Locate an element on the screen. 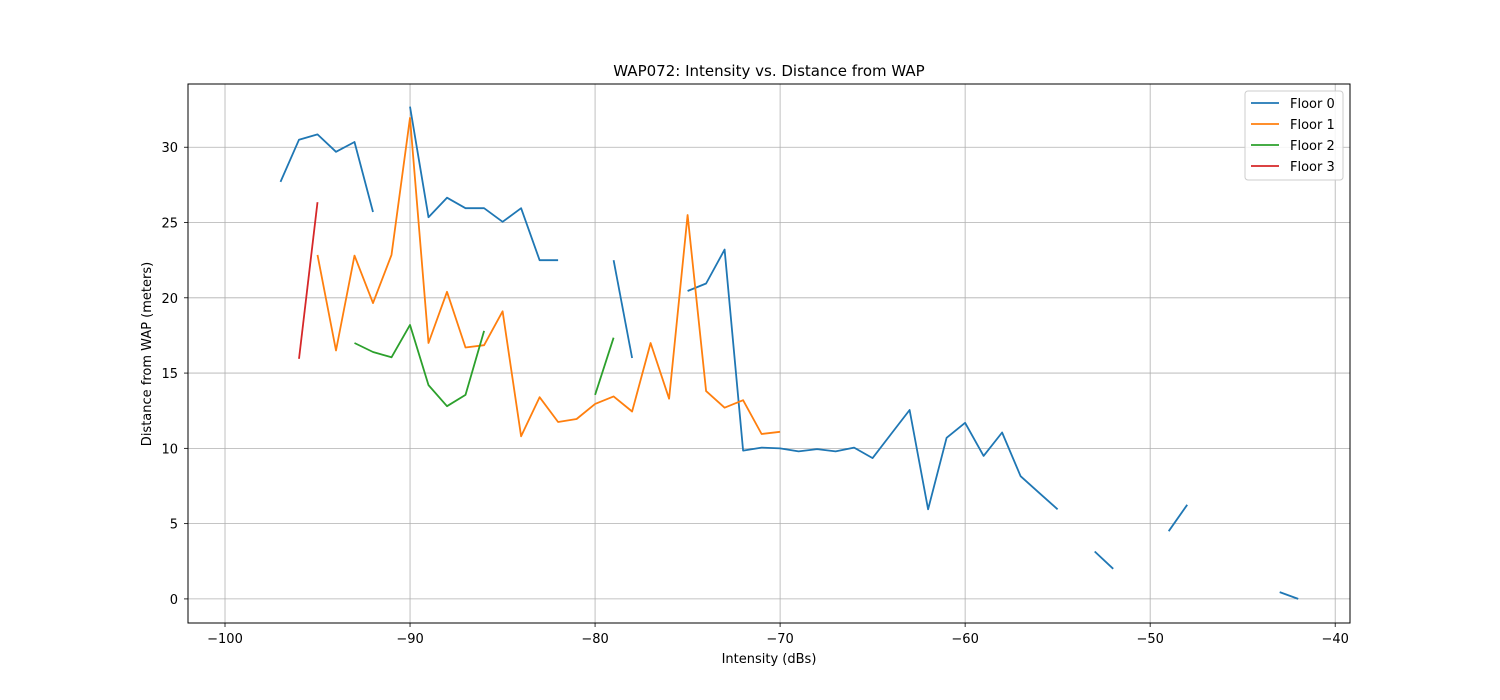  x-tick-label: −80 is located at coordinates (594, 639).